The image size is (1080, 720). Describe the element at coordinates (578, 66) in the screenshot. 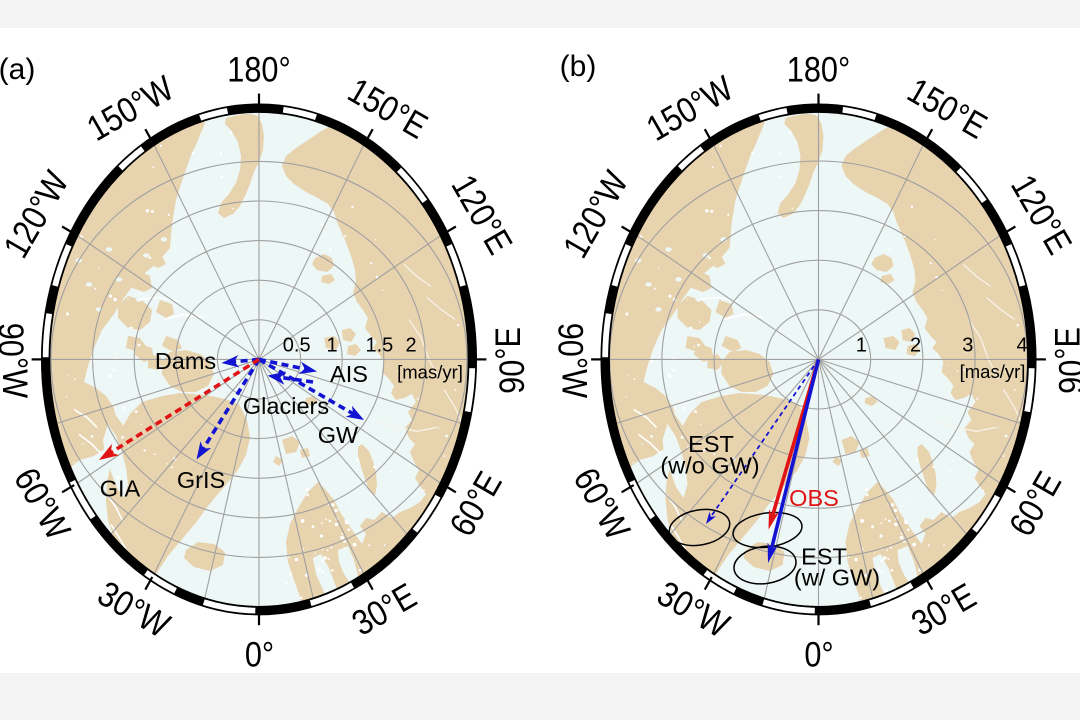

I see `svg-text: (b)` at that location.